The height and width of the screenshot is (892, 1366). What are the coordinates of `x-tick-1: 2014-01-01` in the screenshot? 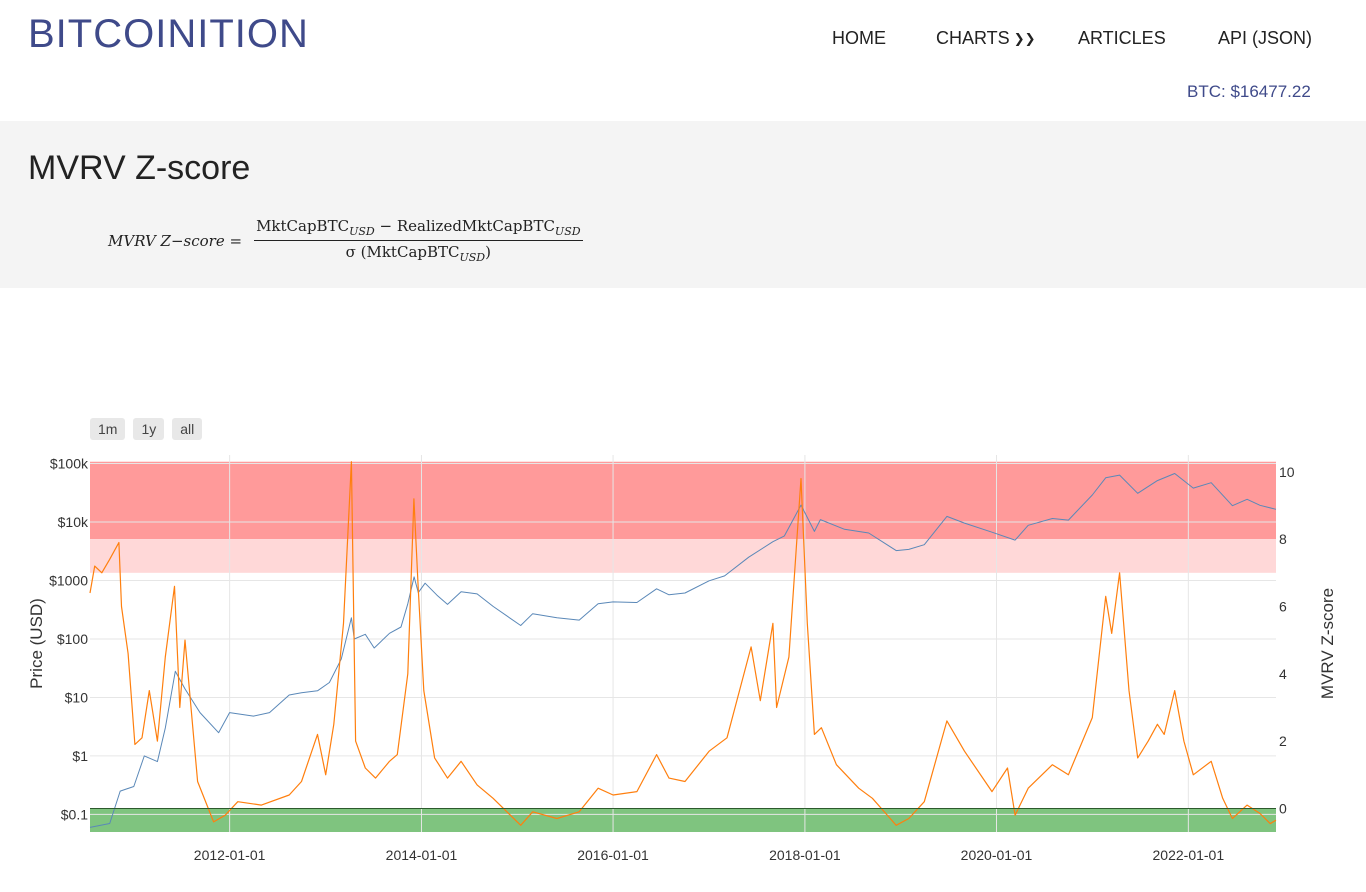 It's located at (422, 855).